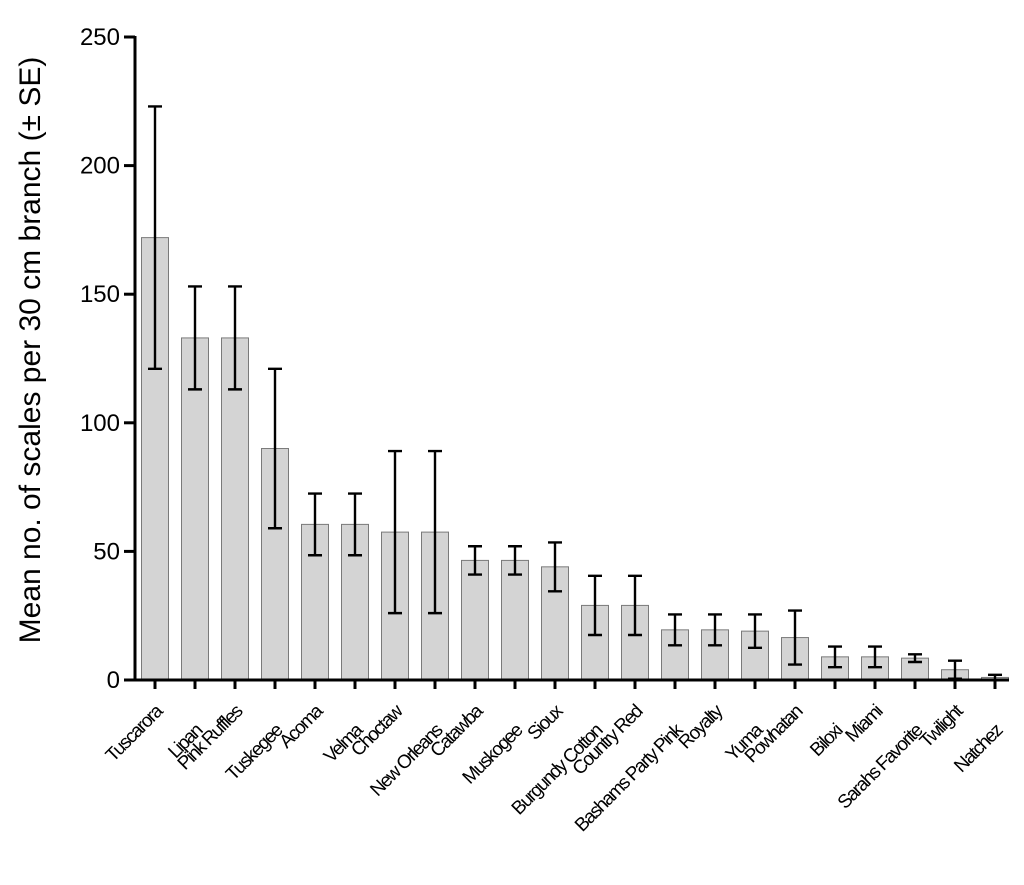 The height and width of the screenshot is (885, 1024). Describe the element at coordinates (113, 680) in the screenshot. I see `y-tick-label-0: 0` at that location.